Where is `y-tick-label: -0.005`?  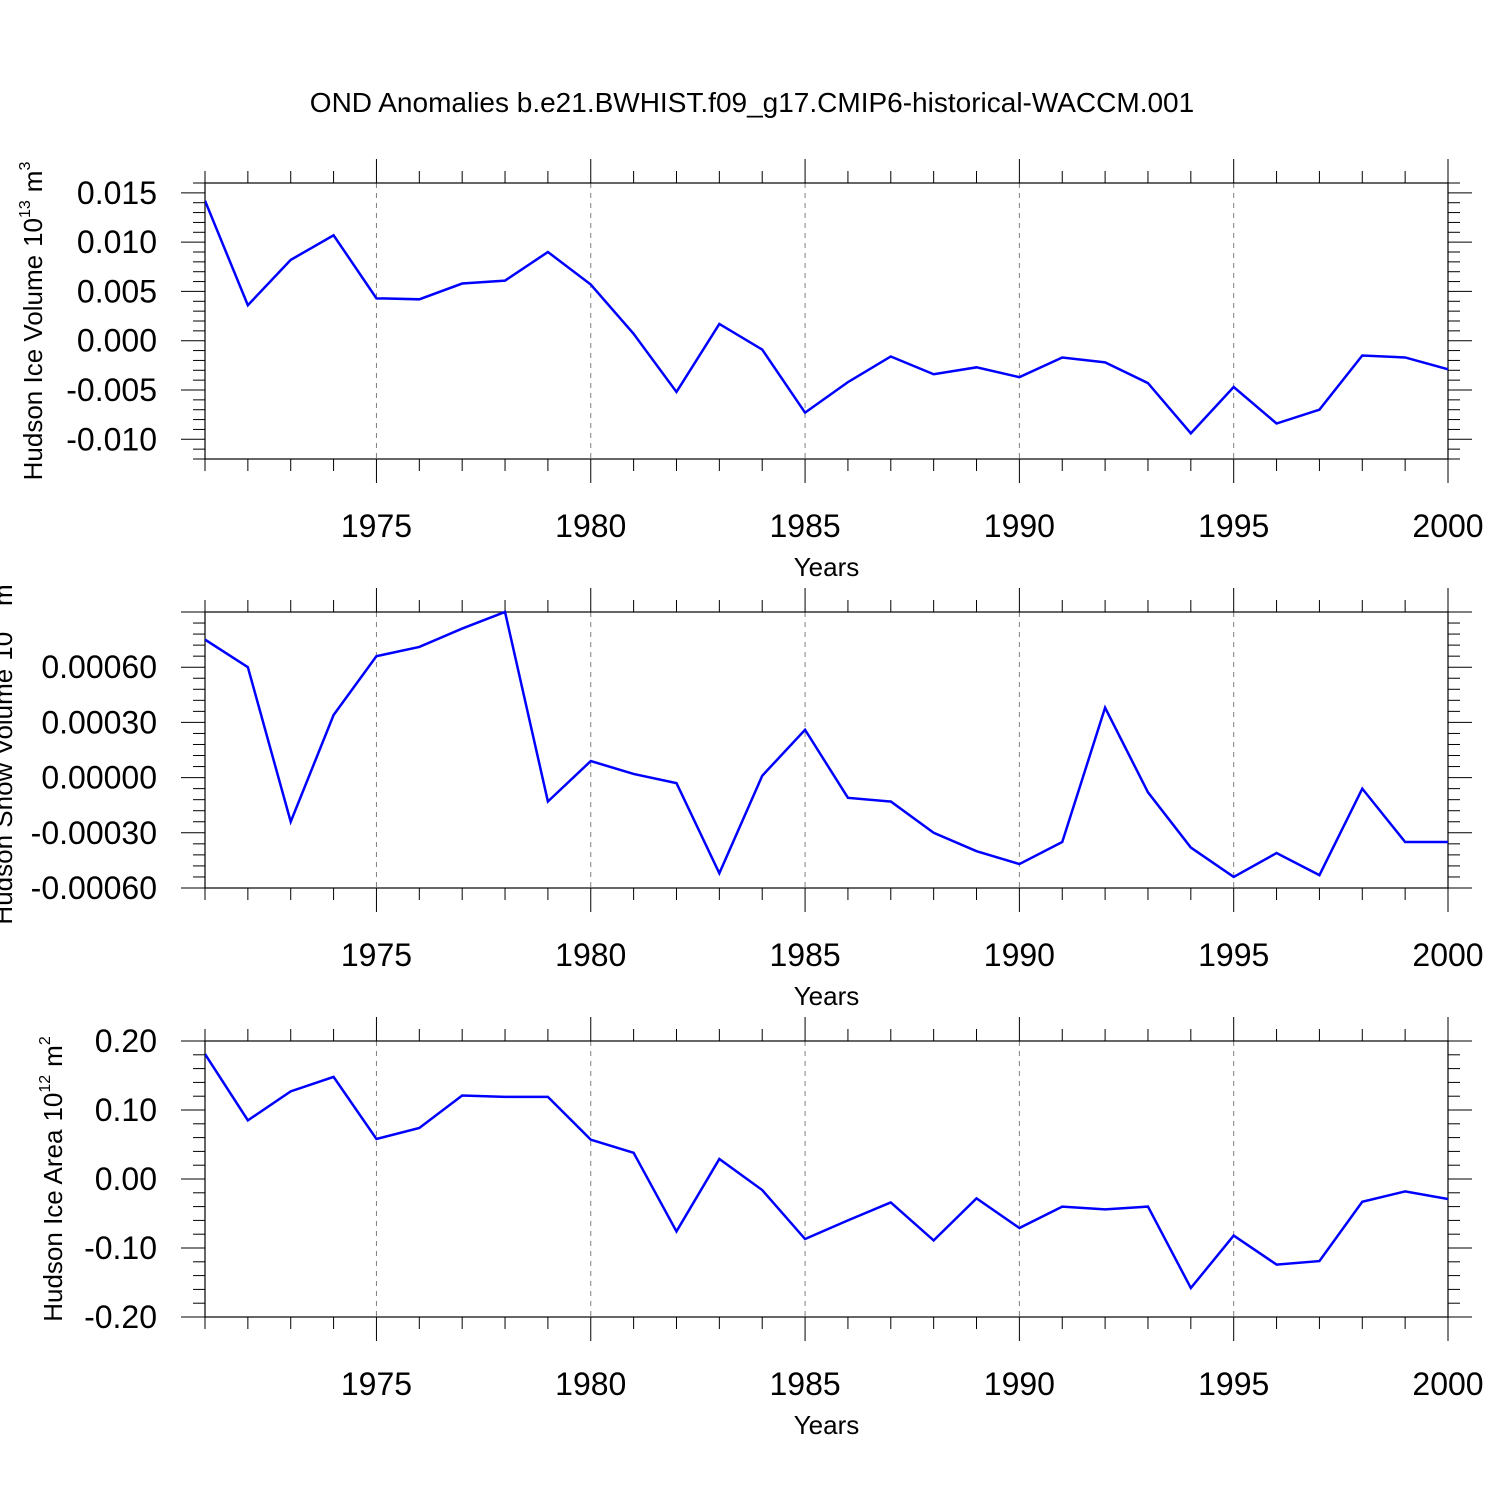
y-tick-label: -0.005 is located at coordinates (111, 390).